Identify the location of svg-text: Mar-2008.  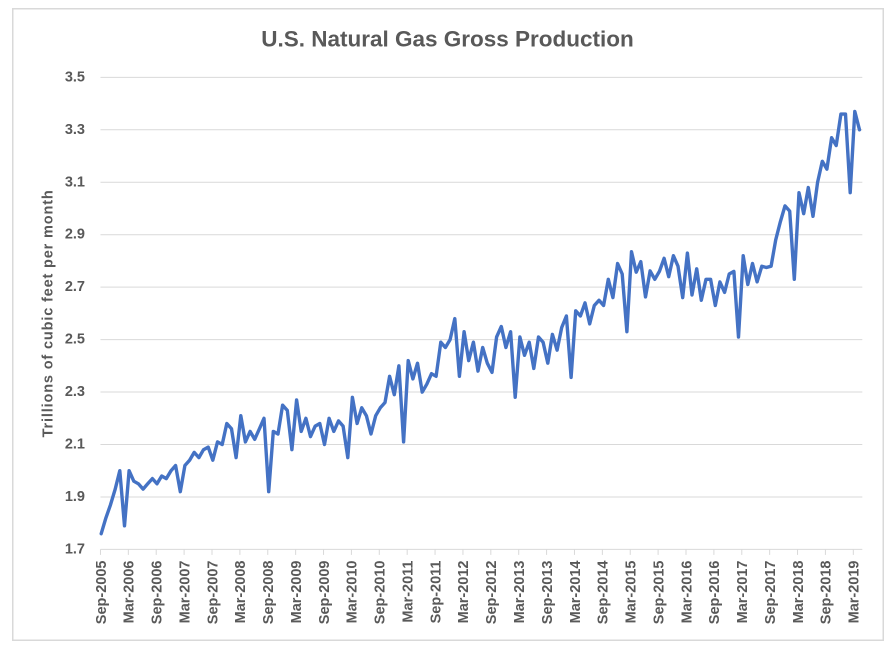
(241, 592).